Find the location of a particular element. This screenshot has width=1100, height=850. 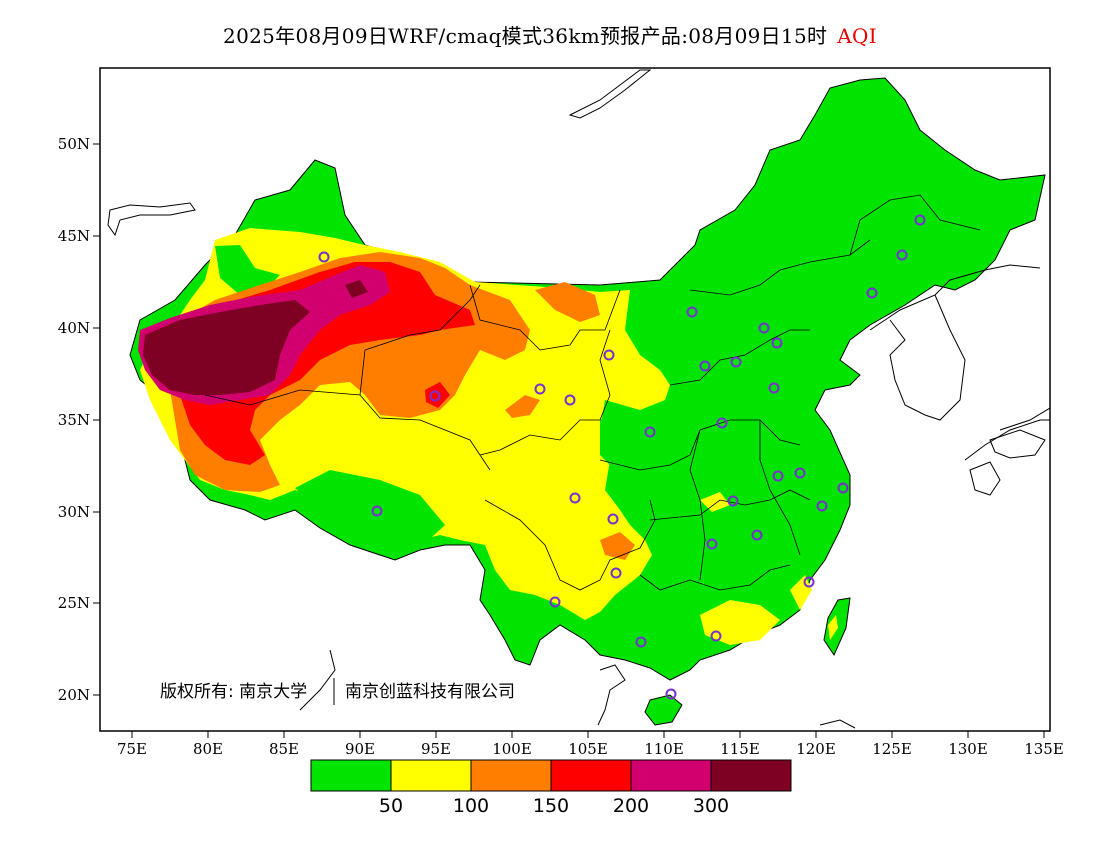

lon-tick-label: 85E is located at coordinates (284, 749).